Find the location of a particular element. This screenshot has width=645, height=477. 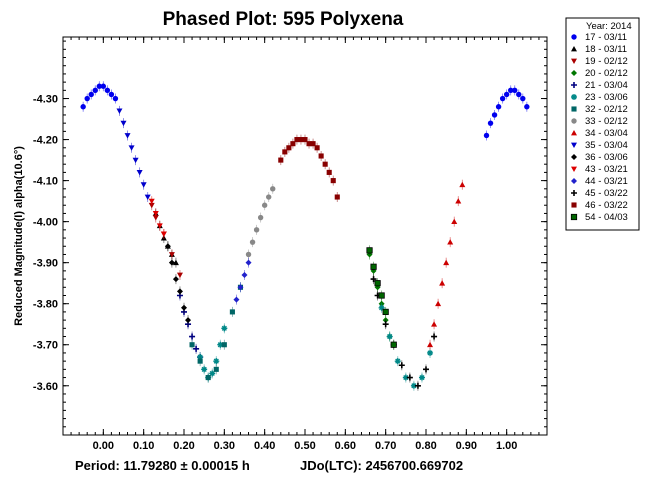

legend-entry: 21 - 03/04 is located at coordinates (606, 85).